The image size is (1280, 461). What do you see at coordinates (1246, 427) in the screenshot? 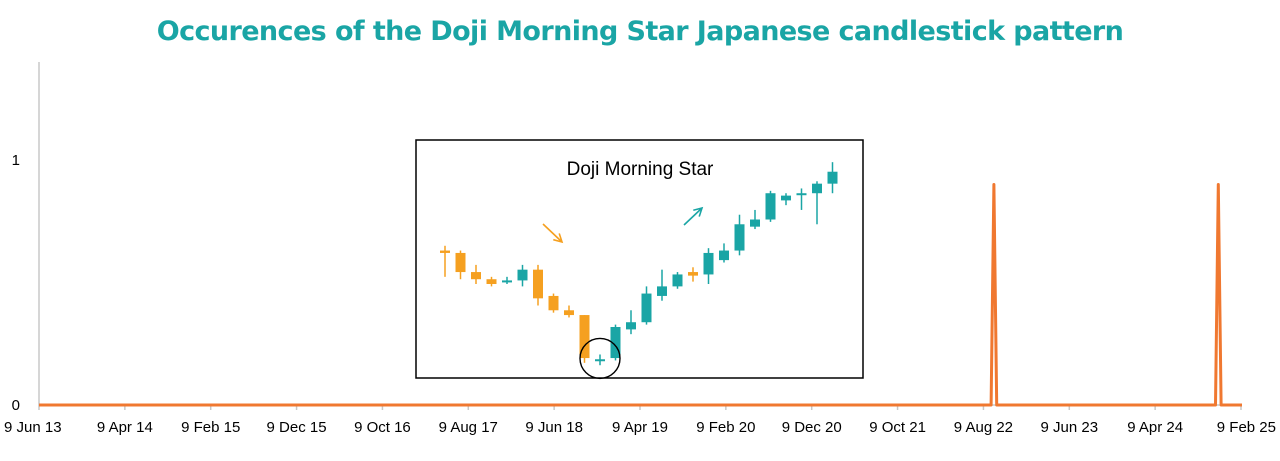
I see `x-tick-label: 9 Feb 25` at bounding box center [1246, 427].